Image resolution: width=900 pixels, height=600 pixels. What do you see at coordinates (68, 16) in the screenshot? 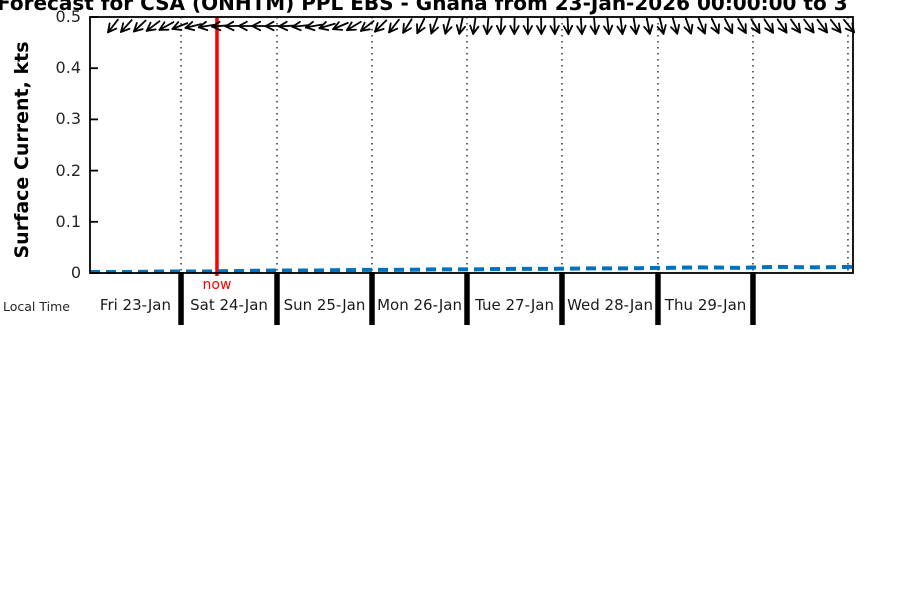
I see `y-tick-label: 0.5` at bounding box center [68, 16].